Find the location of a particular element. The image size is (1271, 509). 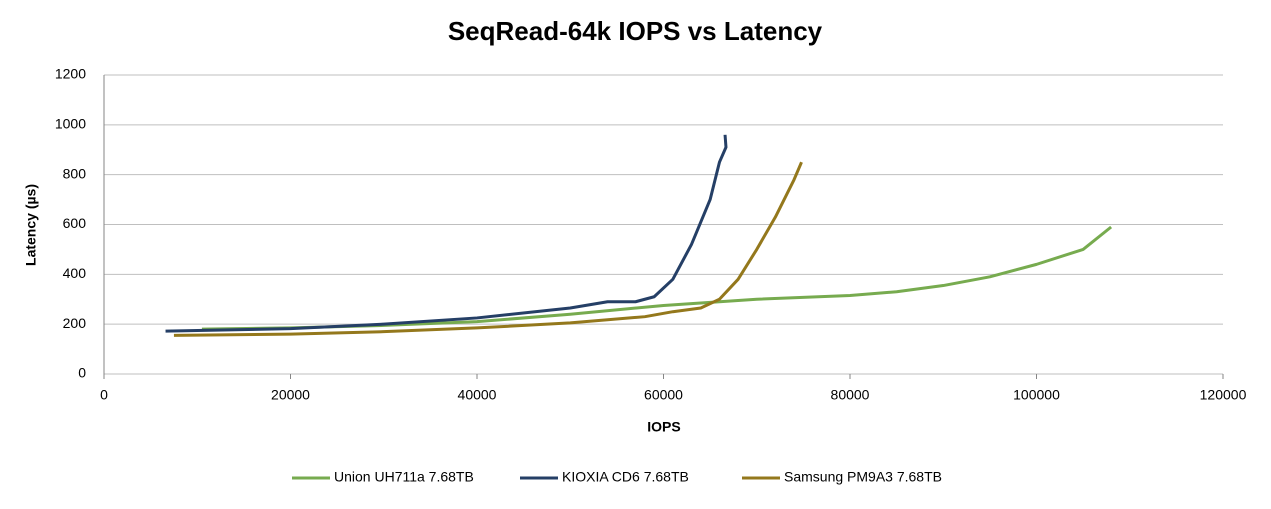

series-line is located at coordinates (657, 278).